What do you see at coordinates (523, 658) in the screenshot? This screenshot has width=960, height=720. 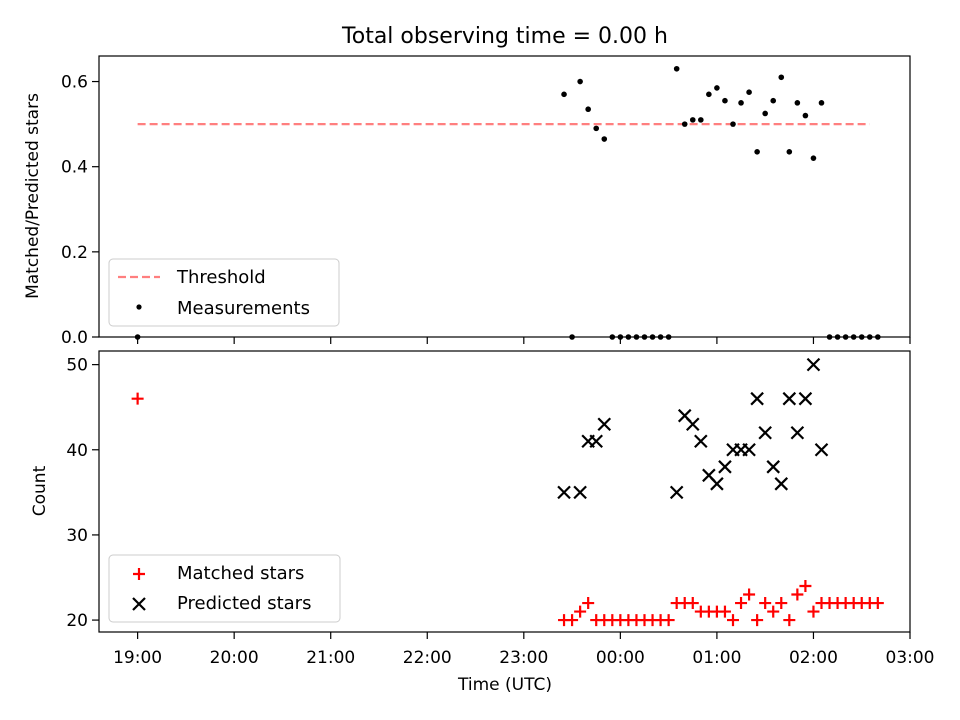 I see `x-tick-label: 23:00` at bounding box center [523, 658].